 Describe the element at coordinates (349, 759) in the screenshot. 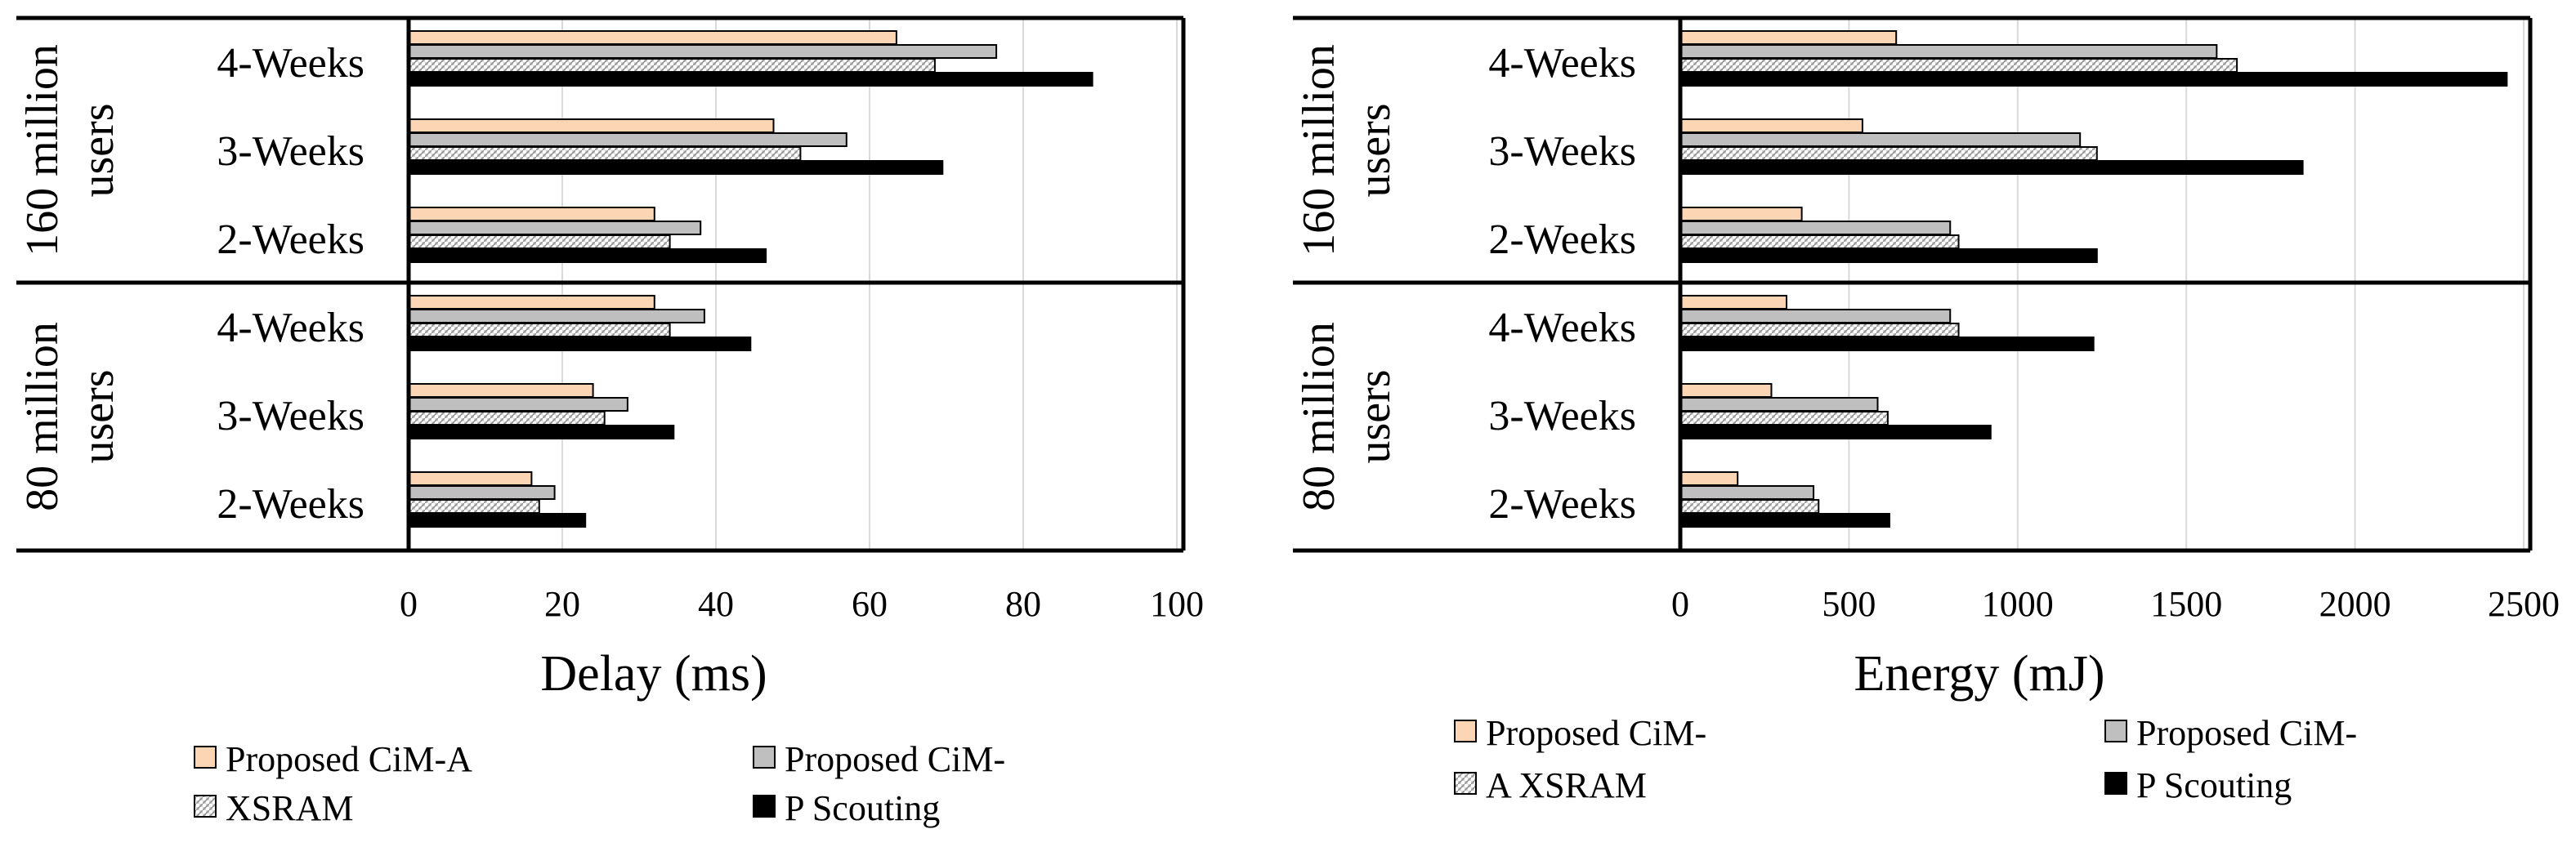

I see `legend-label: Proposed CiM-A` at that location.